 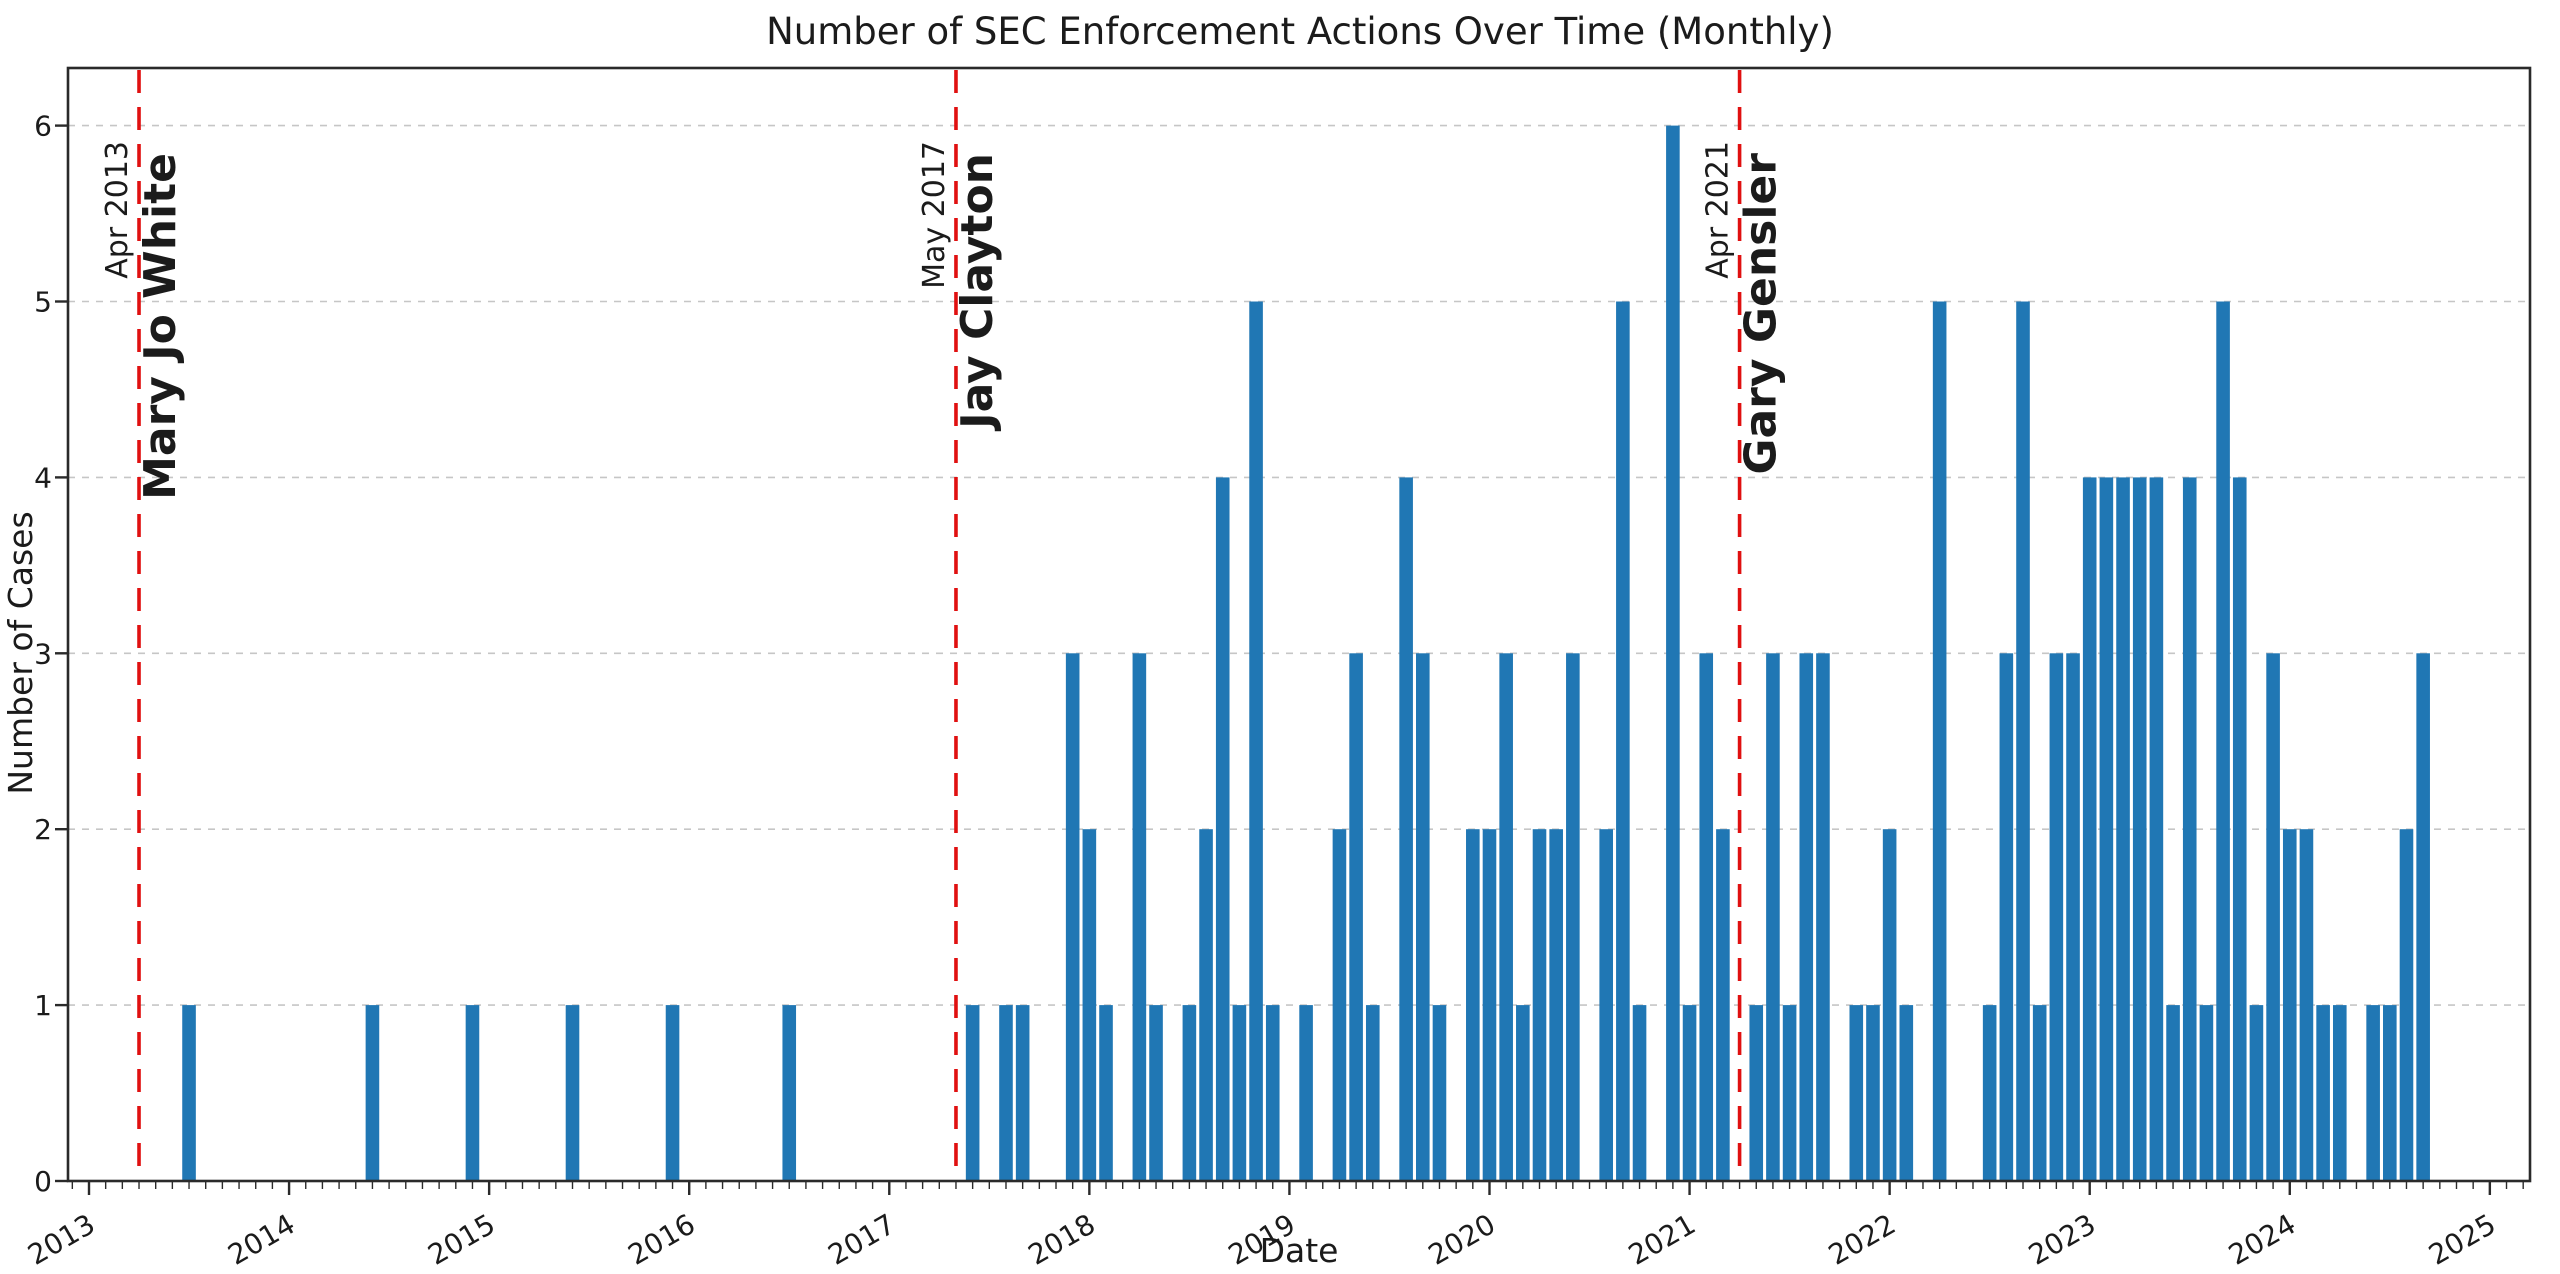 What do you see at coordinates (43, 829) in the screenshot?
I see `y-tick-label: 2` at bounding box center [43, 829].